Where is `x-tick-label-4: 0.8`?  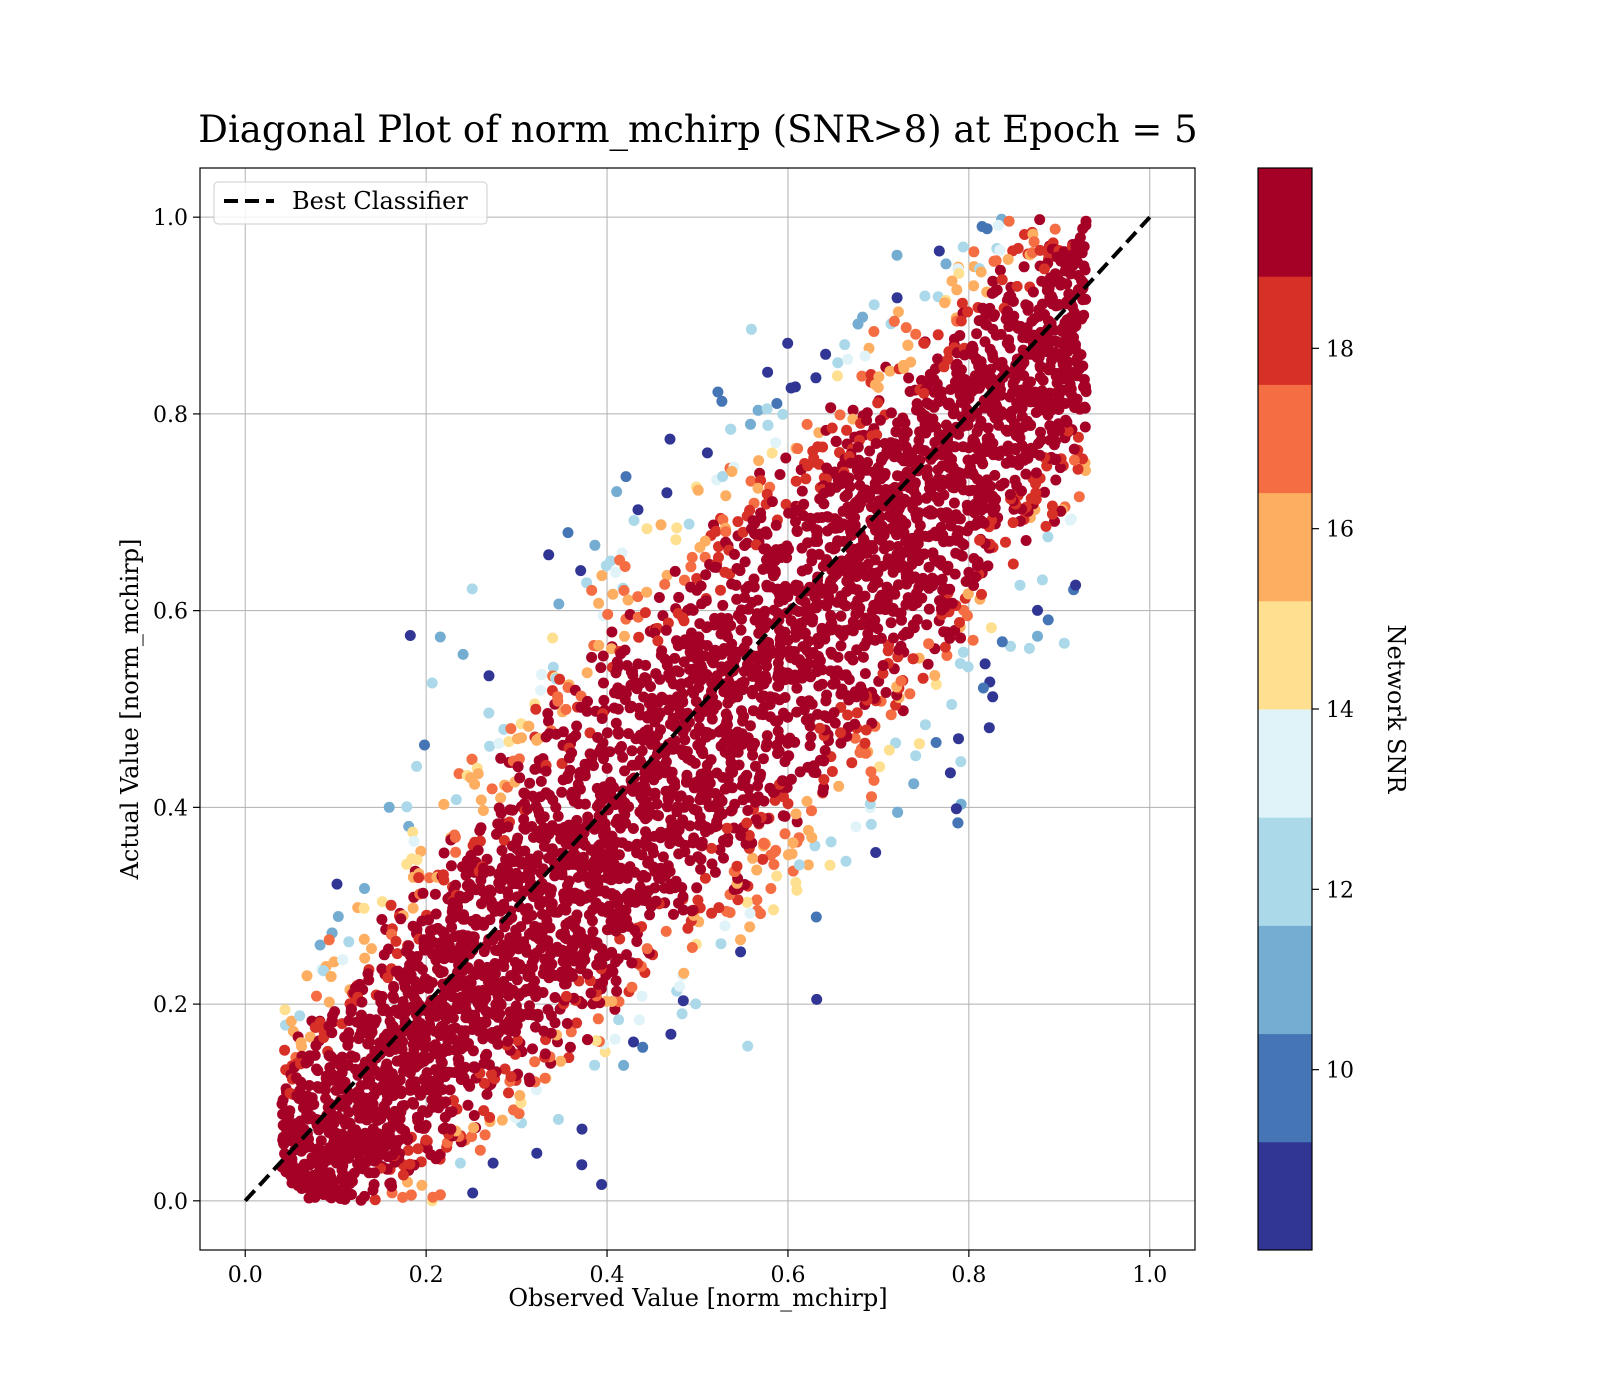 x-tick-label-4: 0.8 is located at coordinates (968, 1275).